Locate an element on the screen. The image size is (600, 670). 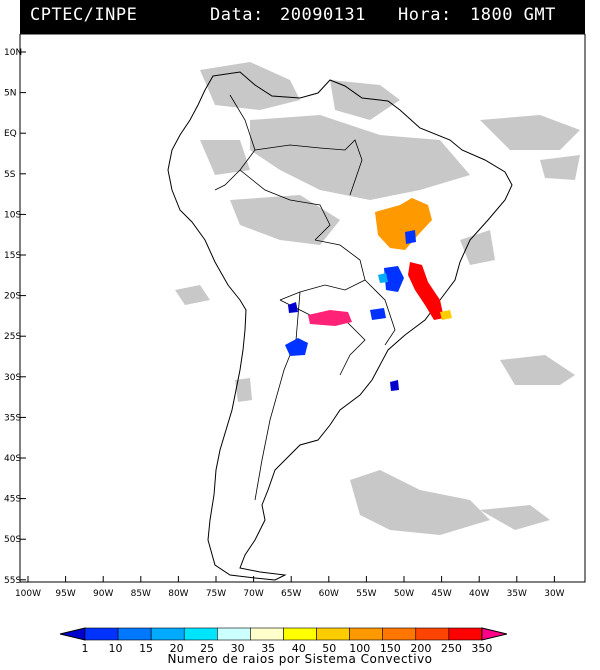
lat-label: 30S is located at coordinates (12, 378).